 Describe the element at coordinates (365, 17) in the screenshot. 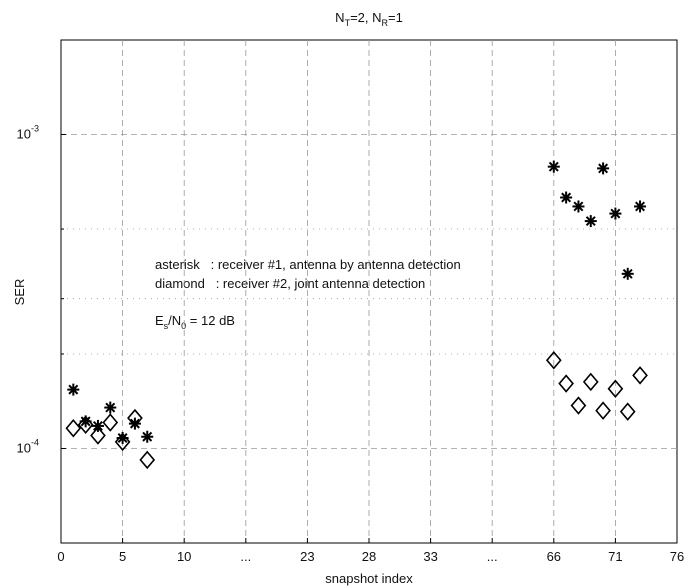

I see `text-part: =2, N` at that location.